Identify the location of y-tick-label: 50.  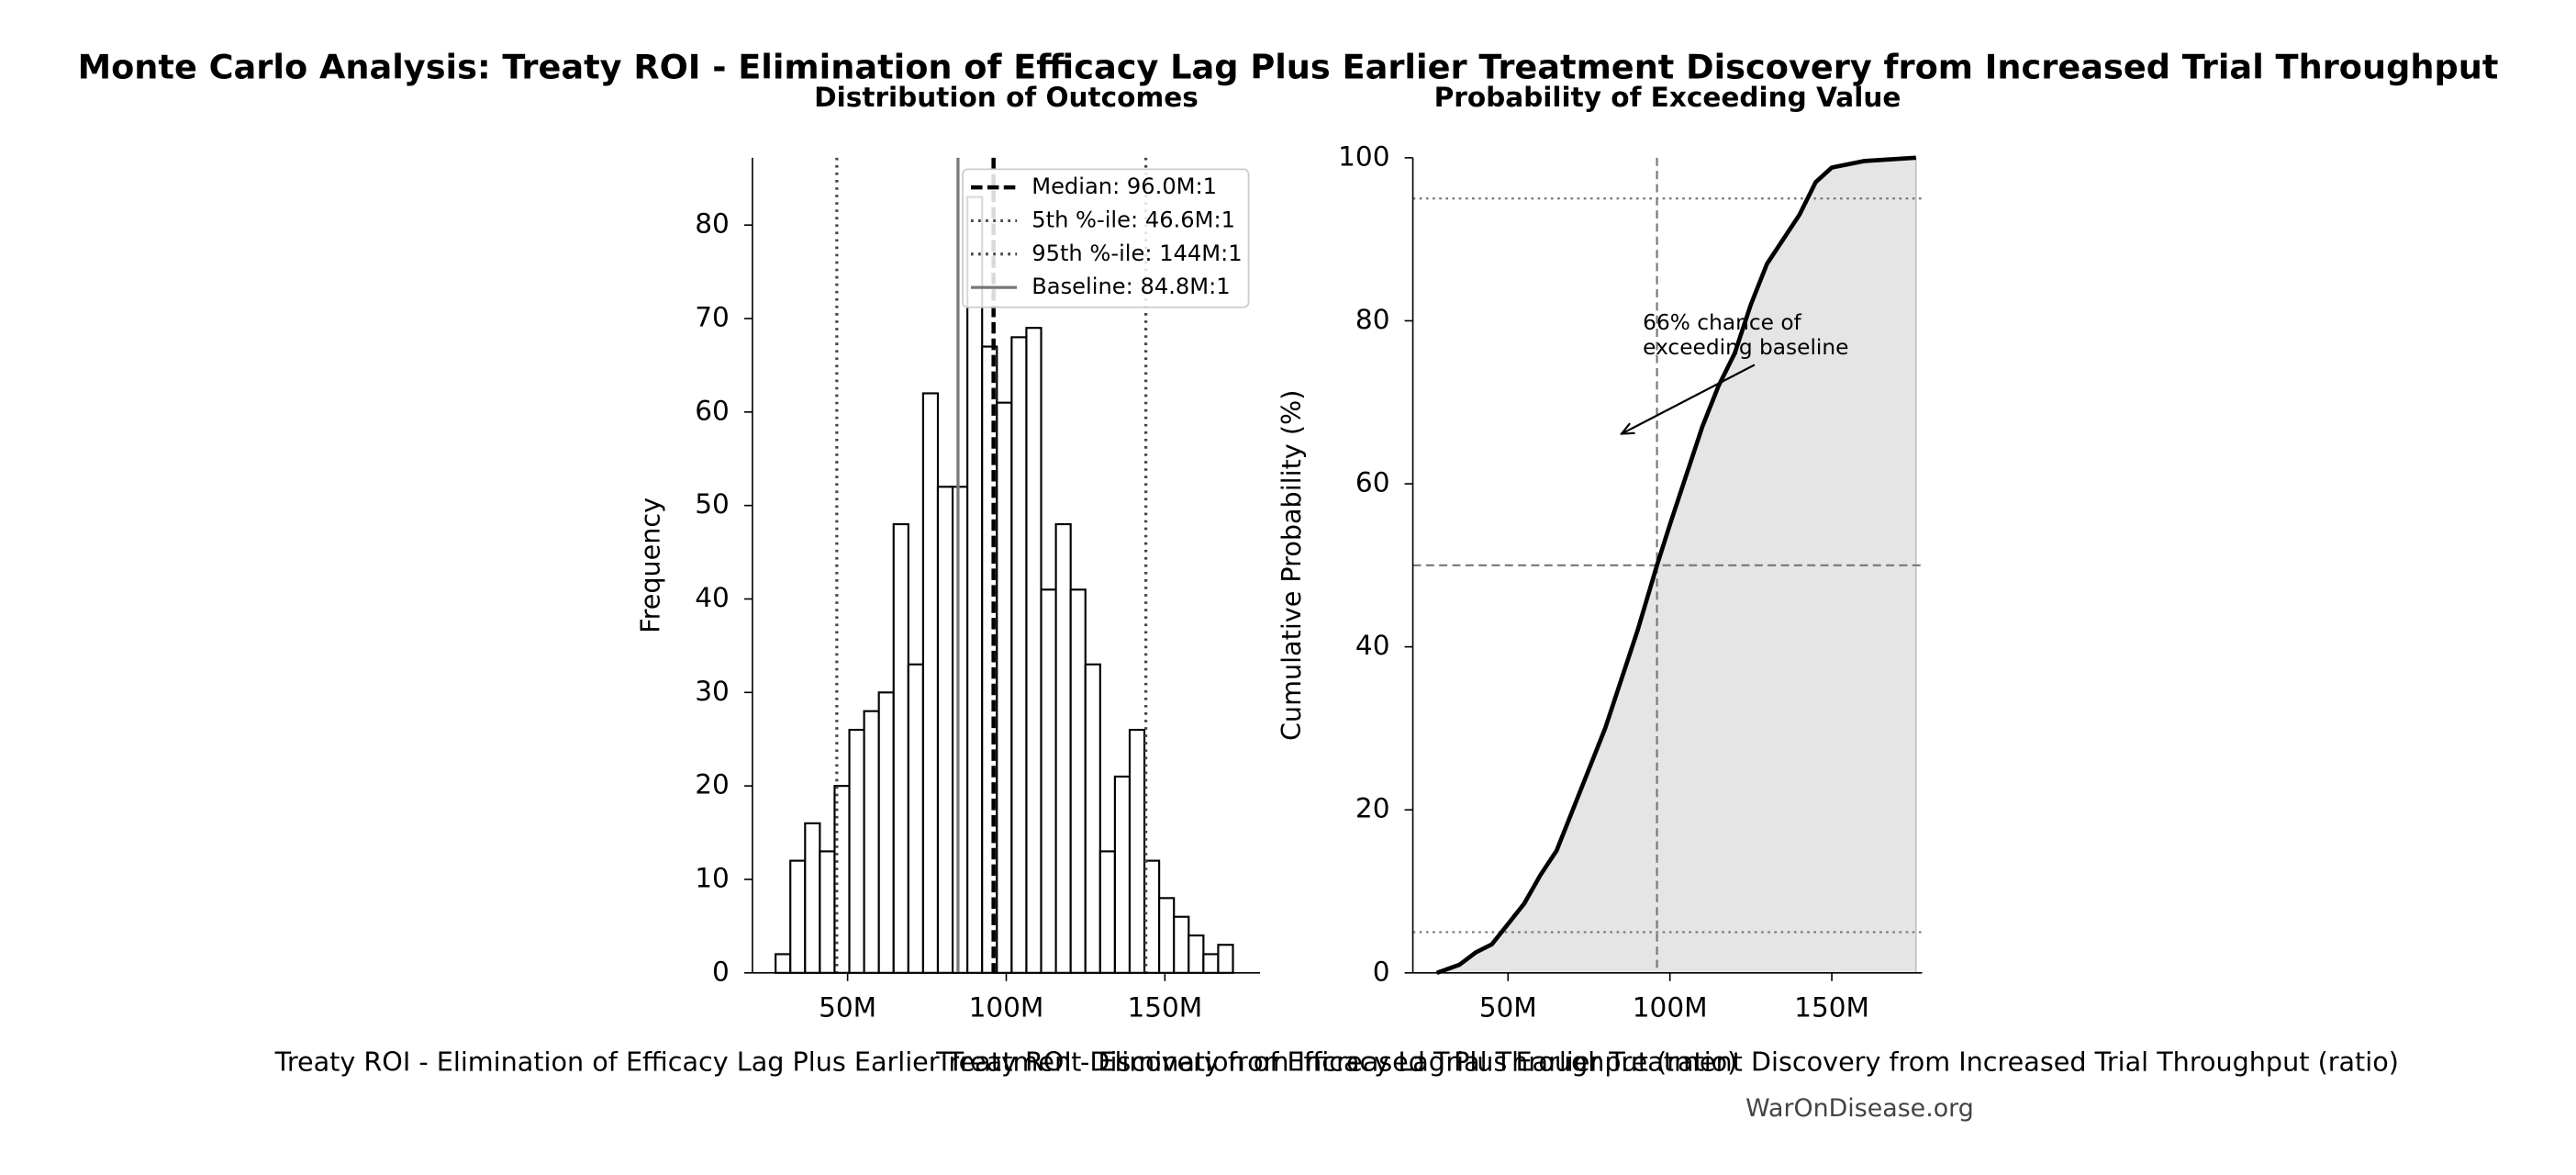
(712, 504).